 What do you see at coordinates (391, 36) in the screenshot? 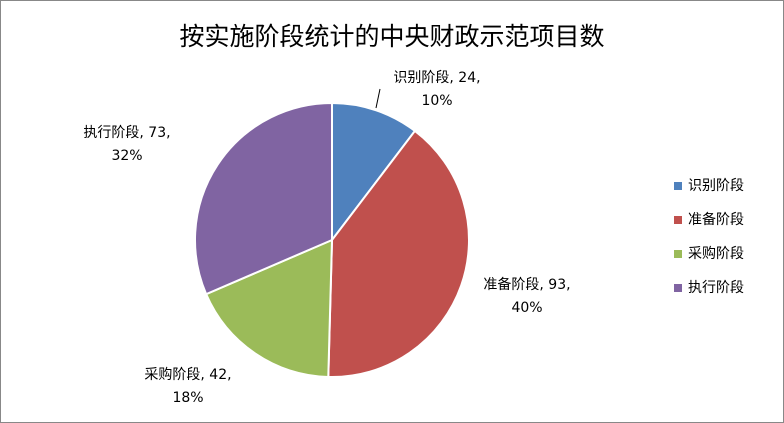
I see `chart-title: 按实施阶段统计的中央财政示范项目数` at bounding box center [391, 36].